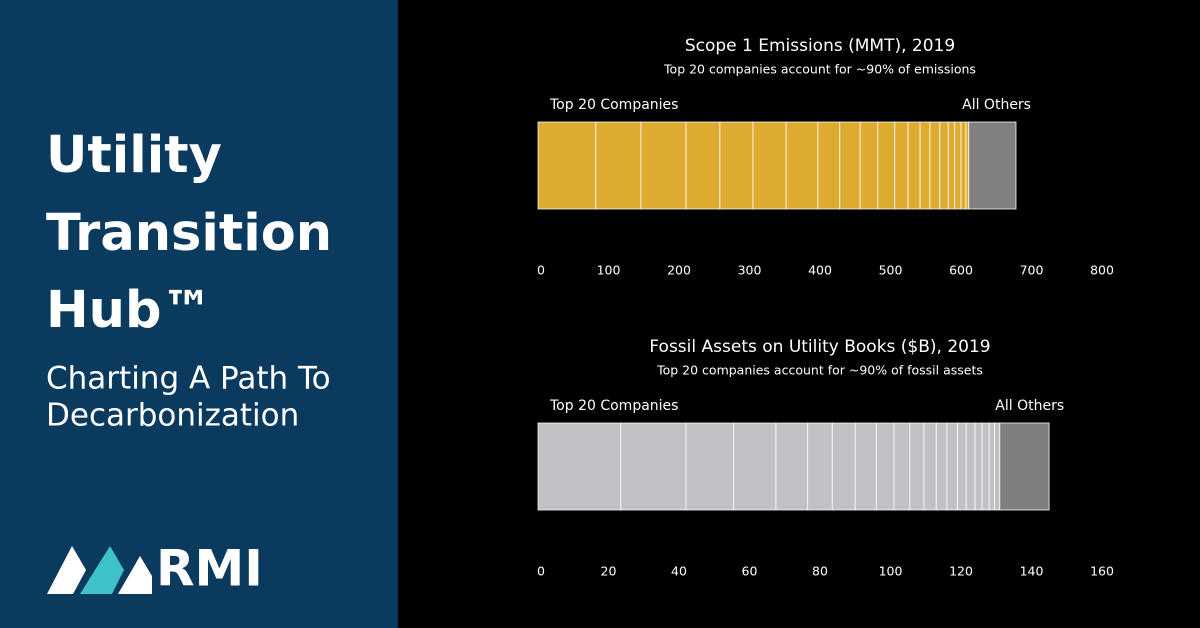 The image size is (1200, 628). I want to click on x-tick-label: 200, so click(679, 270).